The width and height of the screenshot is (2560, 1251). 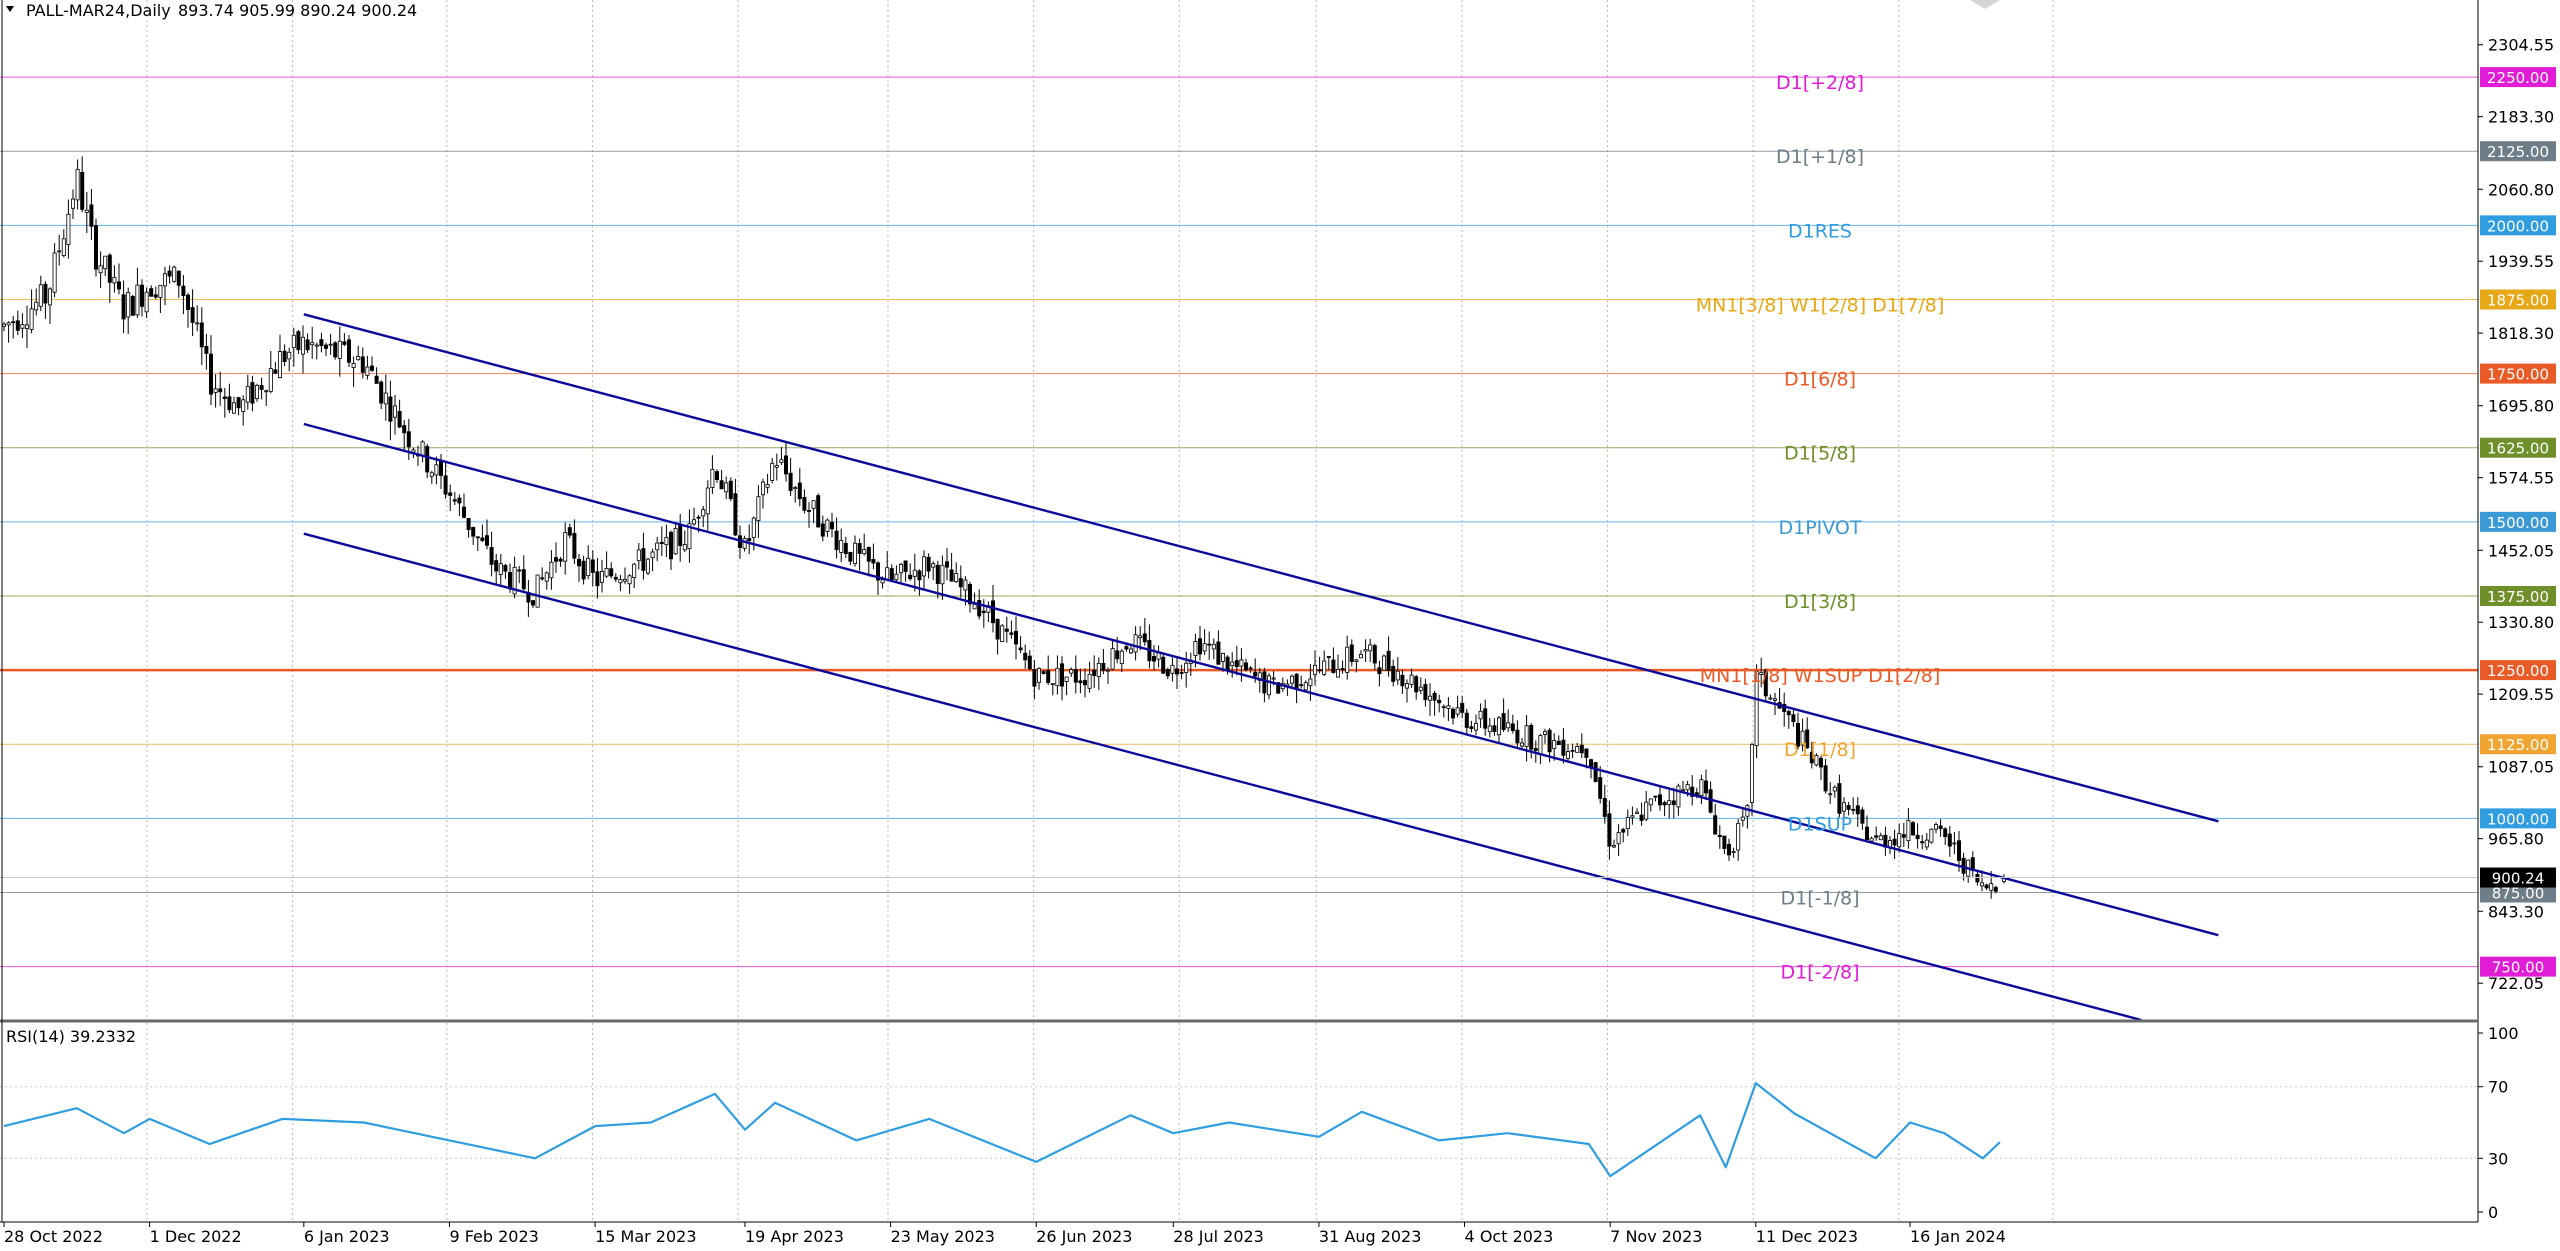 What do you see at coordinates (53, 1236) in the screenshot?
I see `date-label: 28 Oct 2022` at bounding box center [53, 1236].